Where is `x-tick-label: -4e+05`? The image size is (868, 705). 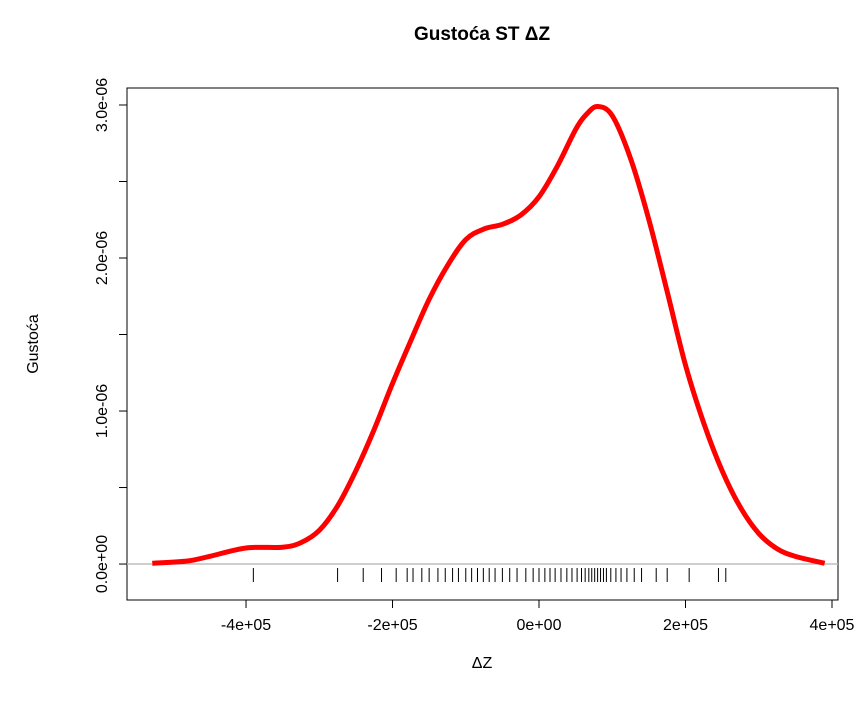 x-tick-label: -4e+05 is located at coordinates (246, 625).